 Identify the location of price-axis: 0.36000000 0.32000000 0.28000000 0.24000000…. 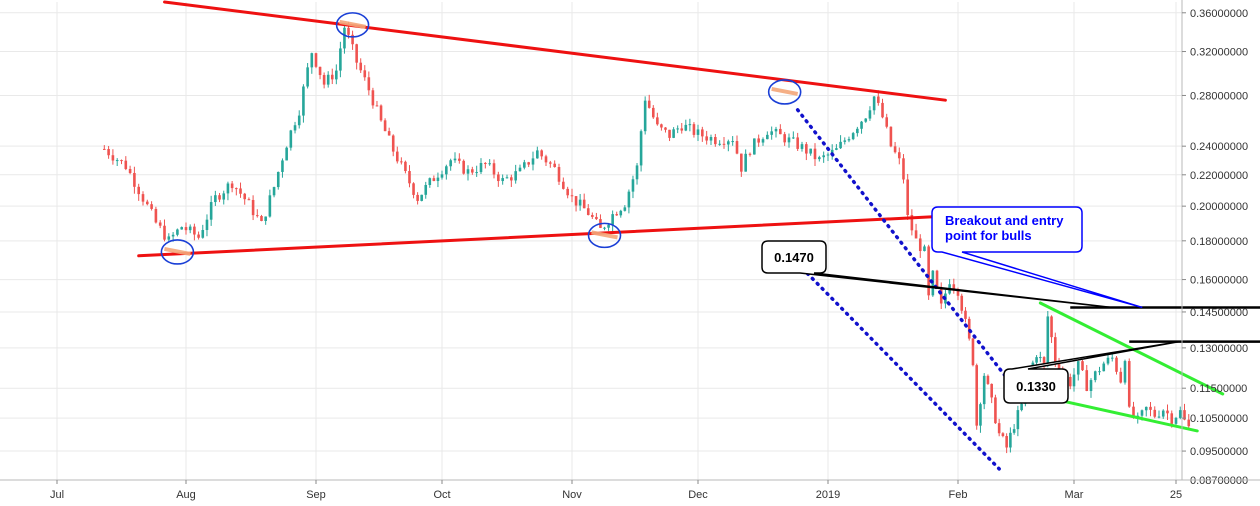
(1214, 243).